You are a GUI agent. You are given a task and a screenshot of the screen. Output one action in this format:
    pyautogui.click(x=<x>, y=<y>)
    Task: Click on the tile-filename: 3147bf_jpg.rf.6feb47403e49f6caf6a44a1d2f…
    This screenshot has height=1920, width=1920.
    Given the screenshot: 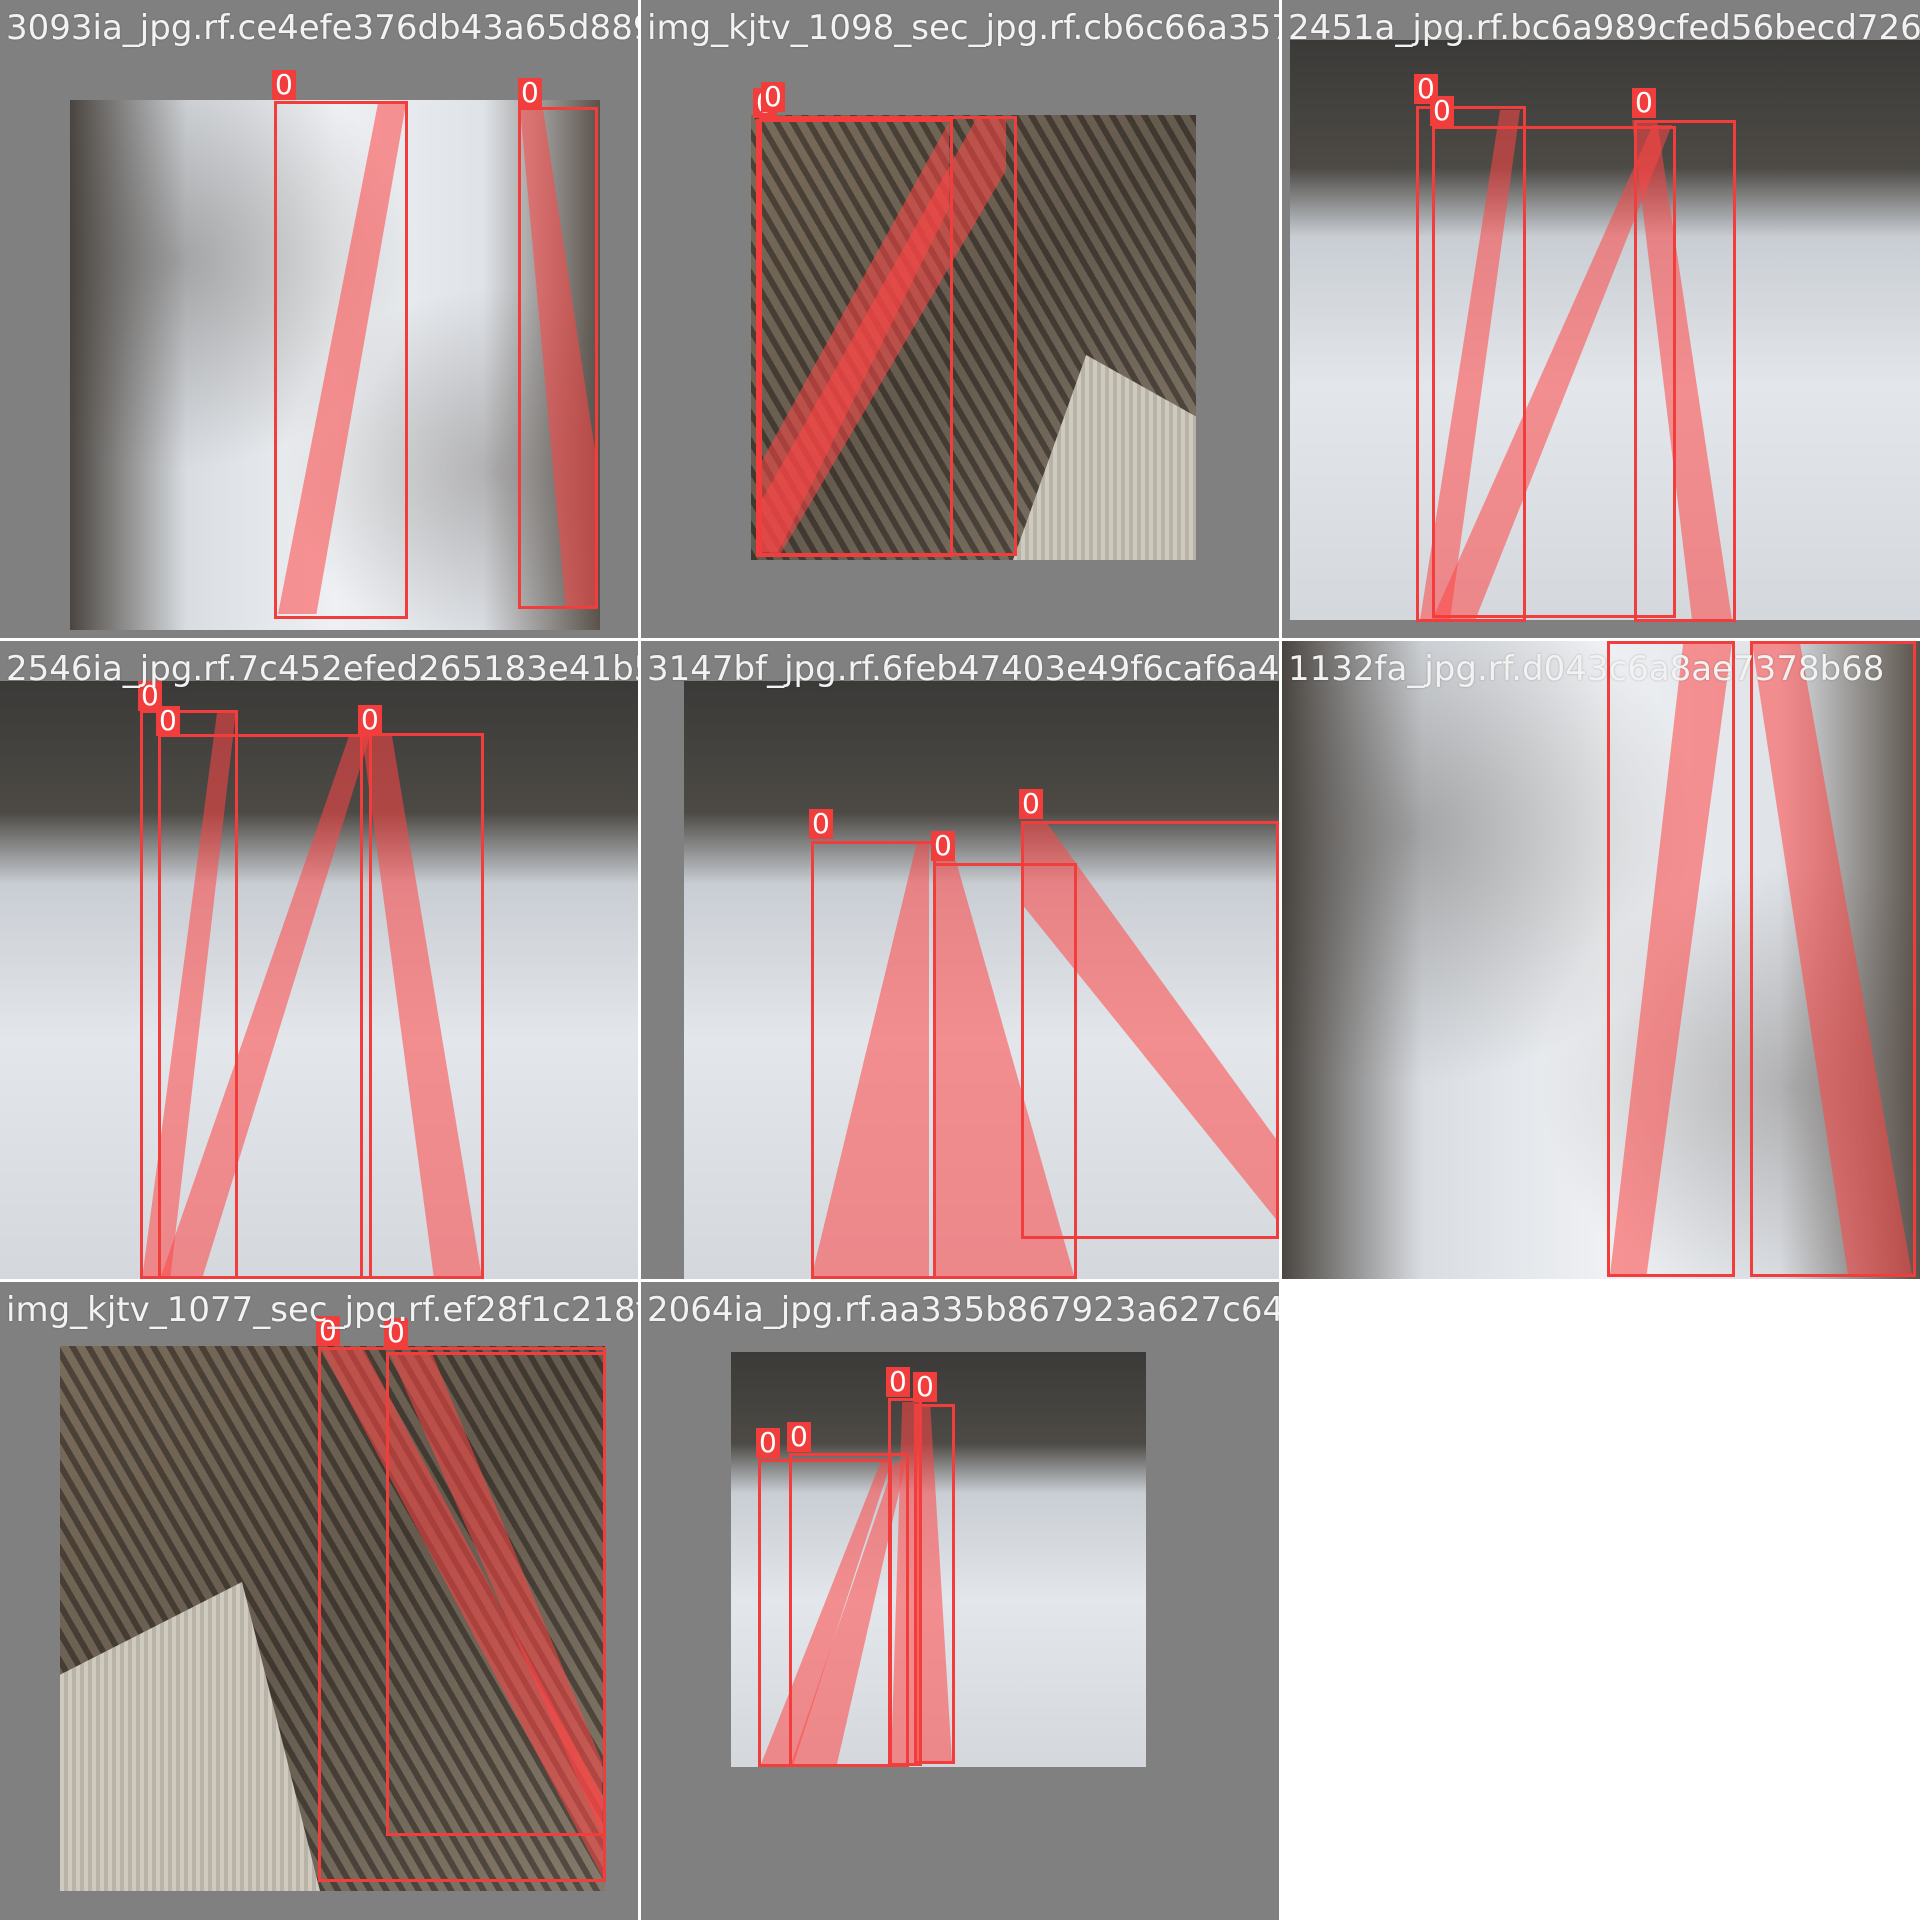 What is the action you would take?
    pyautogui.click(x=963, y=669)
    